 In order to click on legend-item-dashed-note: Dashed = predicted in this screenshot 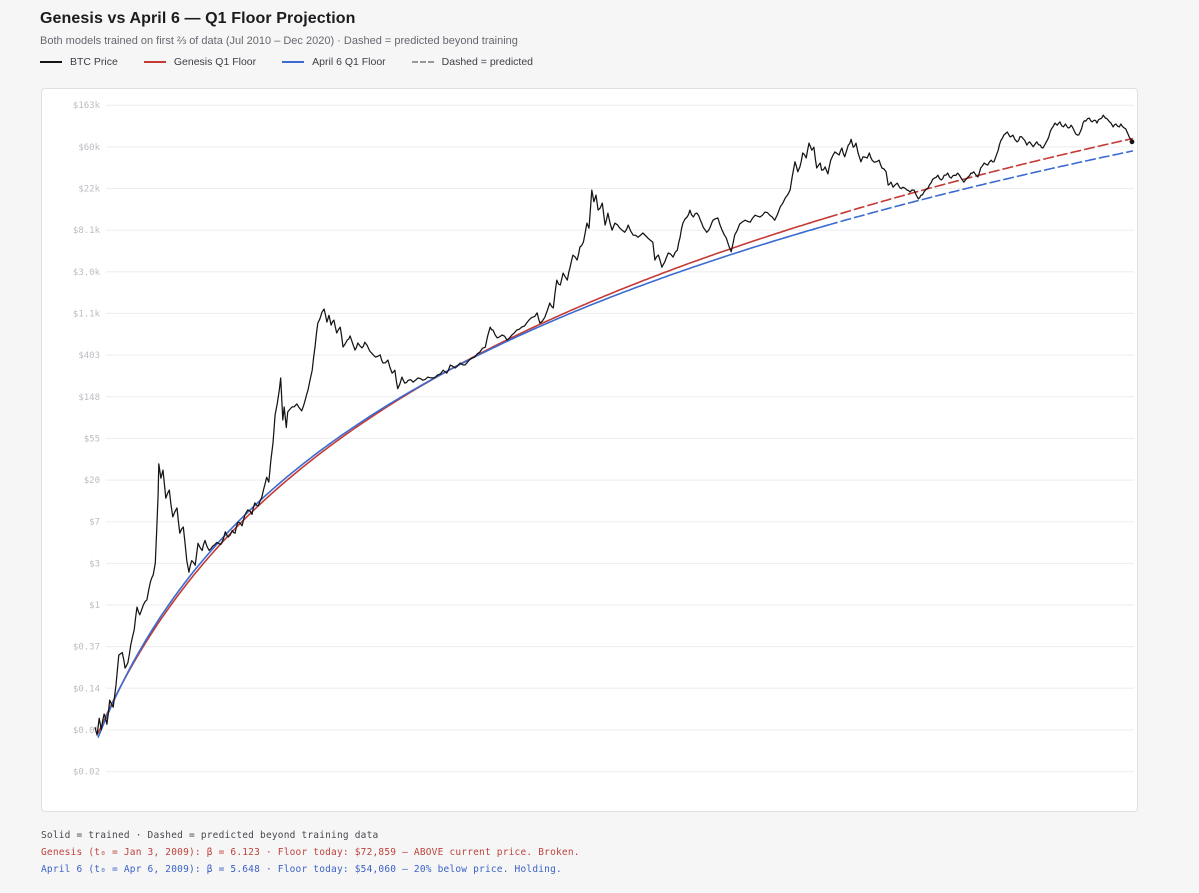, I will do `click(472, 62)`.